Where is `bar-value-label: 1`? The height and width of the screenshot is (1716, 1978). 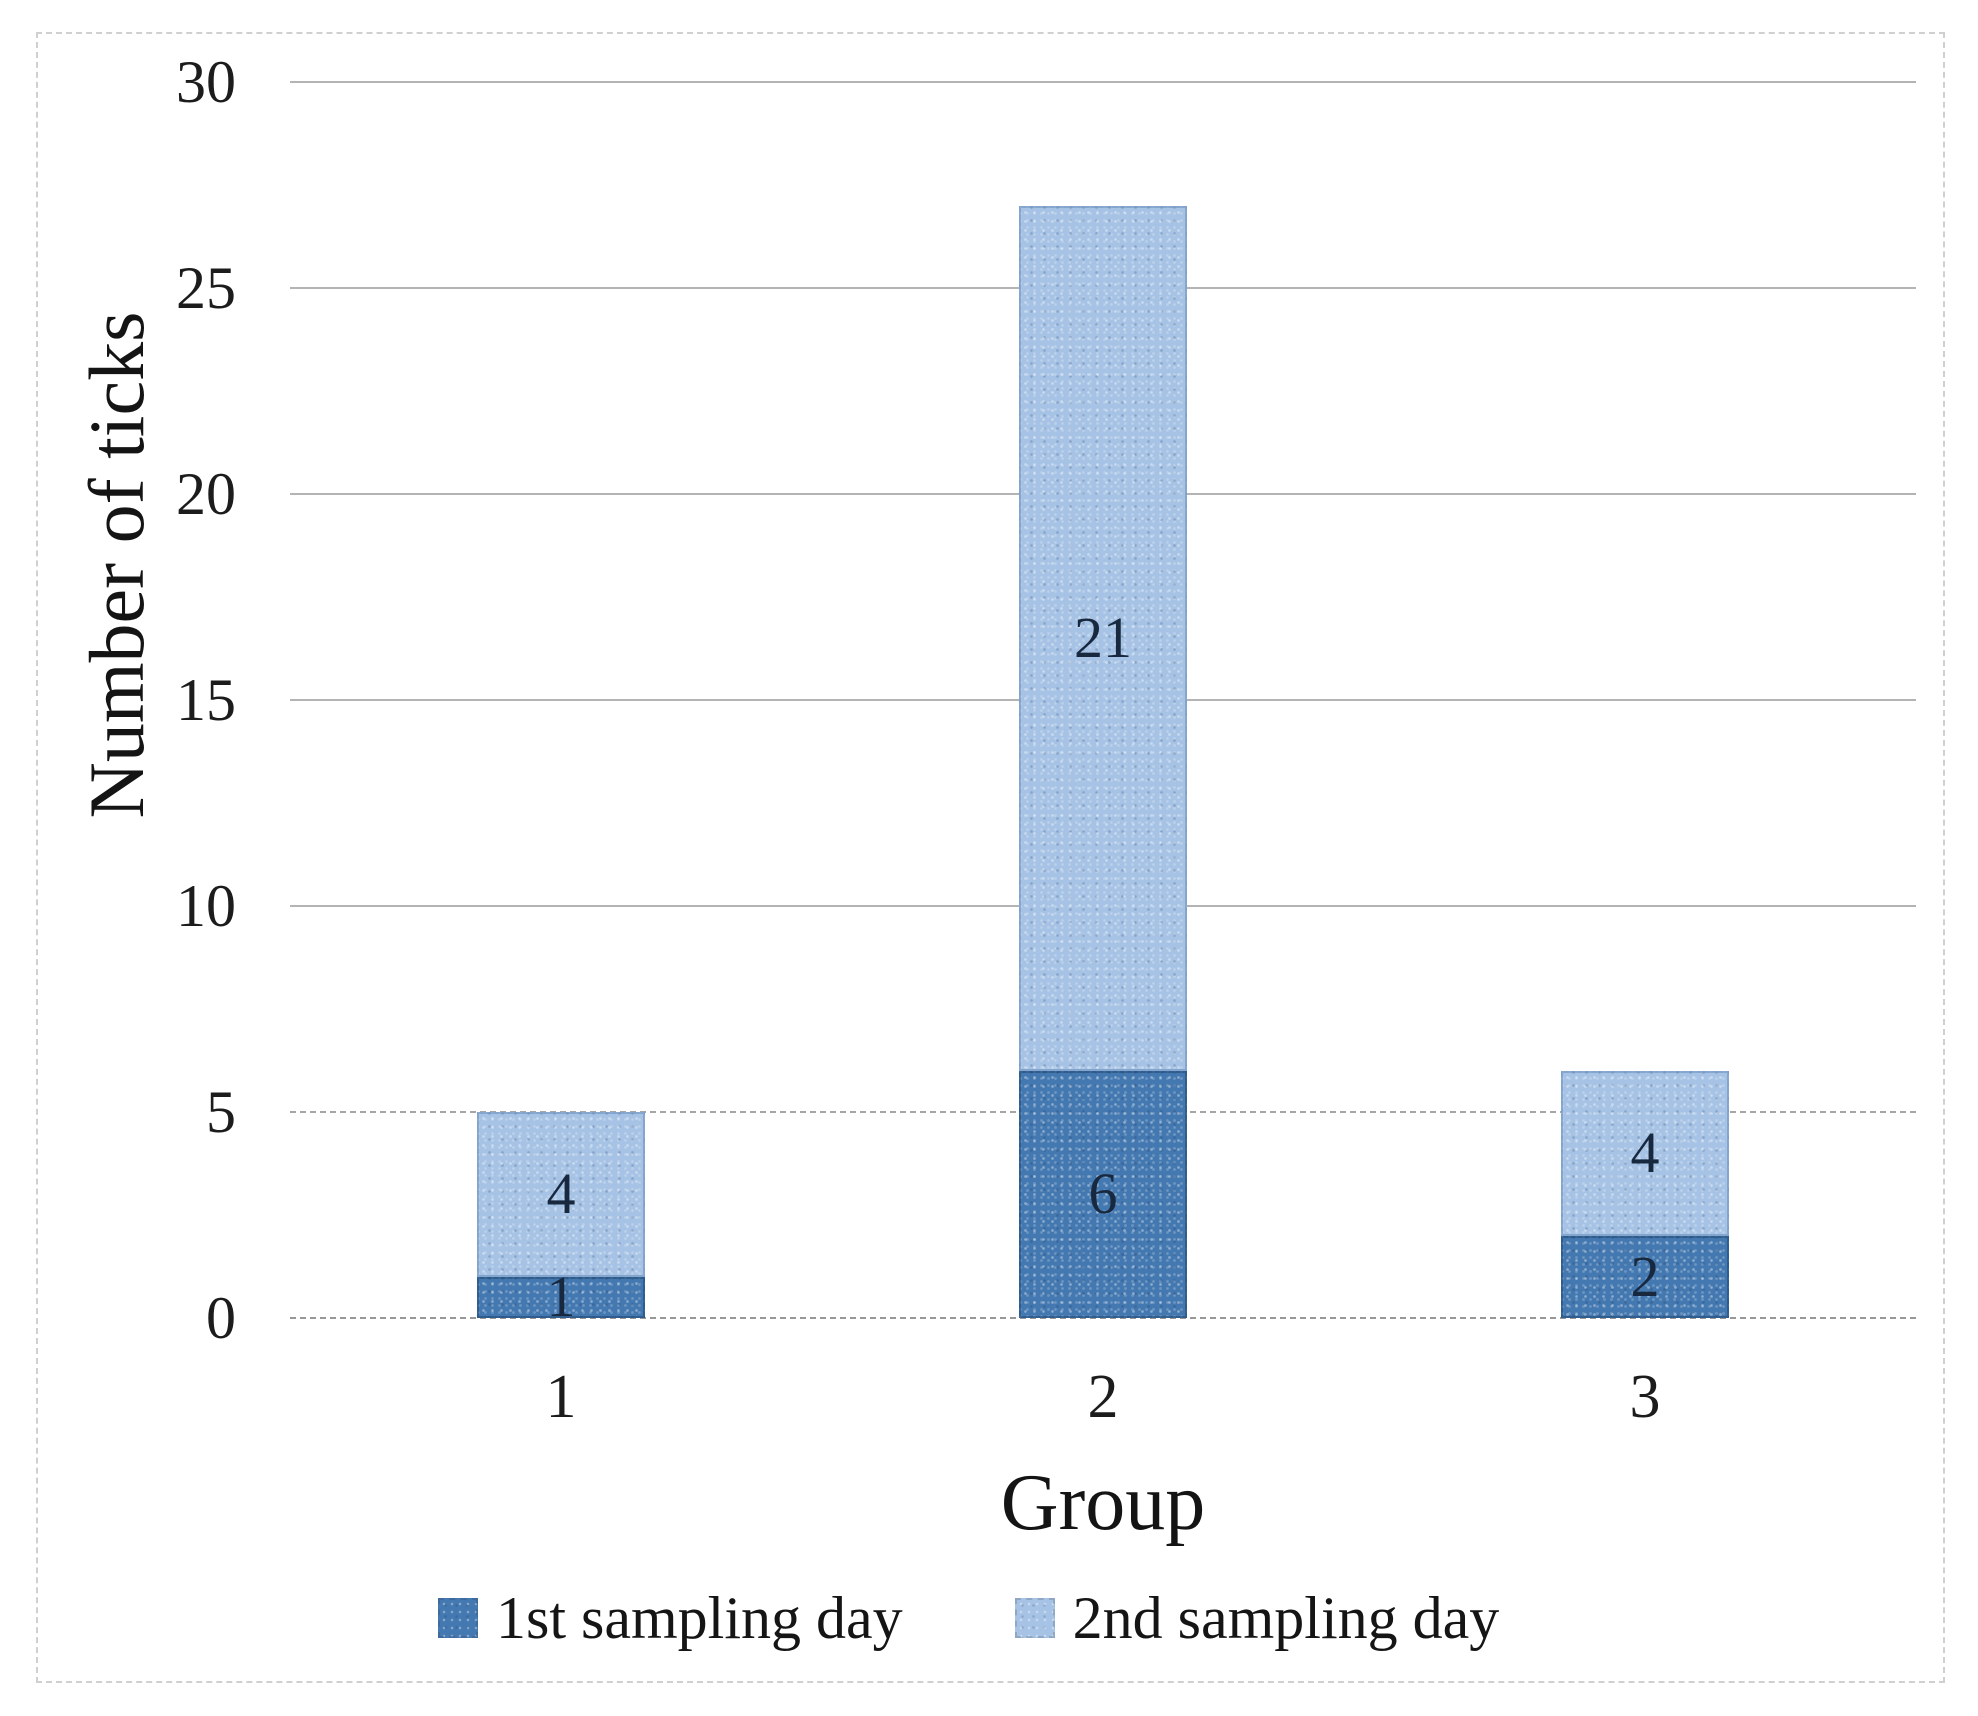 bar-value-label: 1 is located at coordinates (561, 1297).